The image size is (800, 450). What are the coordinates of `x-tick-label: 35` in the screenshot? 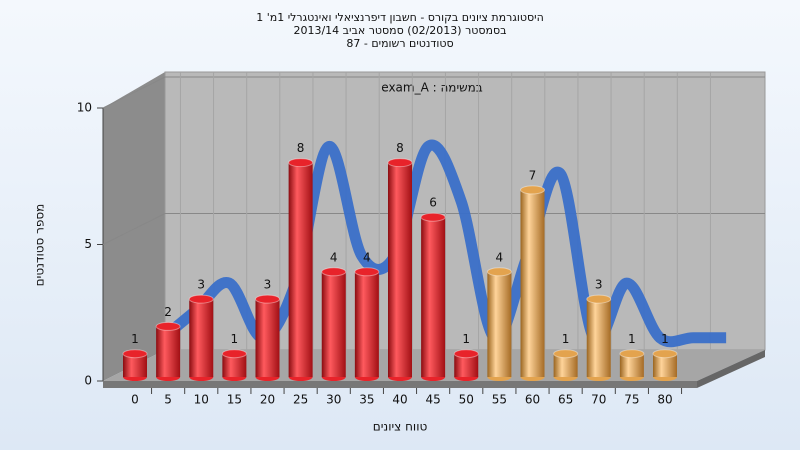 It's located at (366, 400).